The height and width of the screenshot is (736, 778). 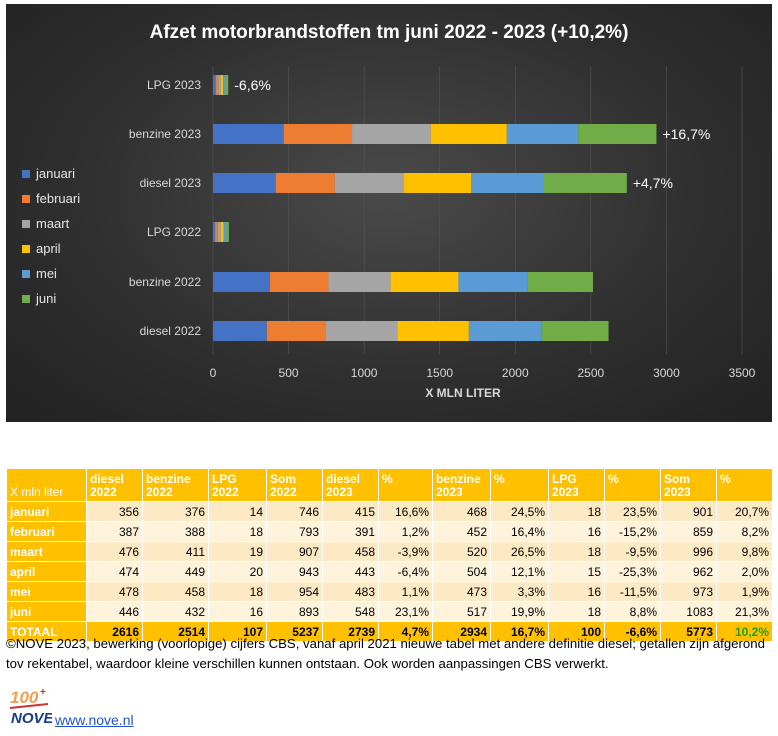 What do you see at coordinates (294, 611) in the screenshot?
I see `table-cell: 893` at bounding box center [294, 611].